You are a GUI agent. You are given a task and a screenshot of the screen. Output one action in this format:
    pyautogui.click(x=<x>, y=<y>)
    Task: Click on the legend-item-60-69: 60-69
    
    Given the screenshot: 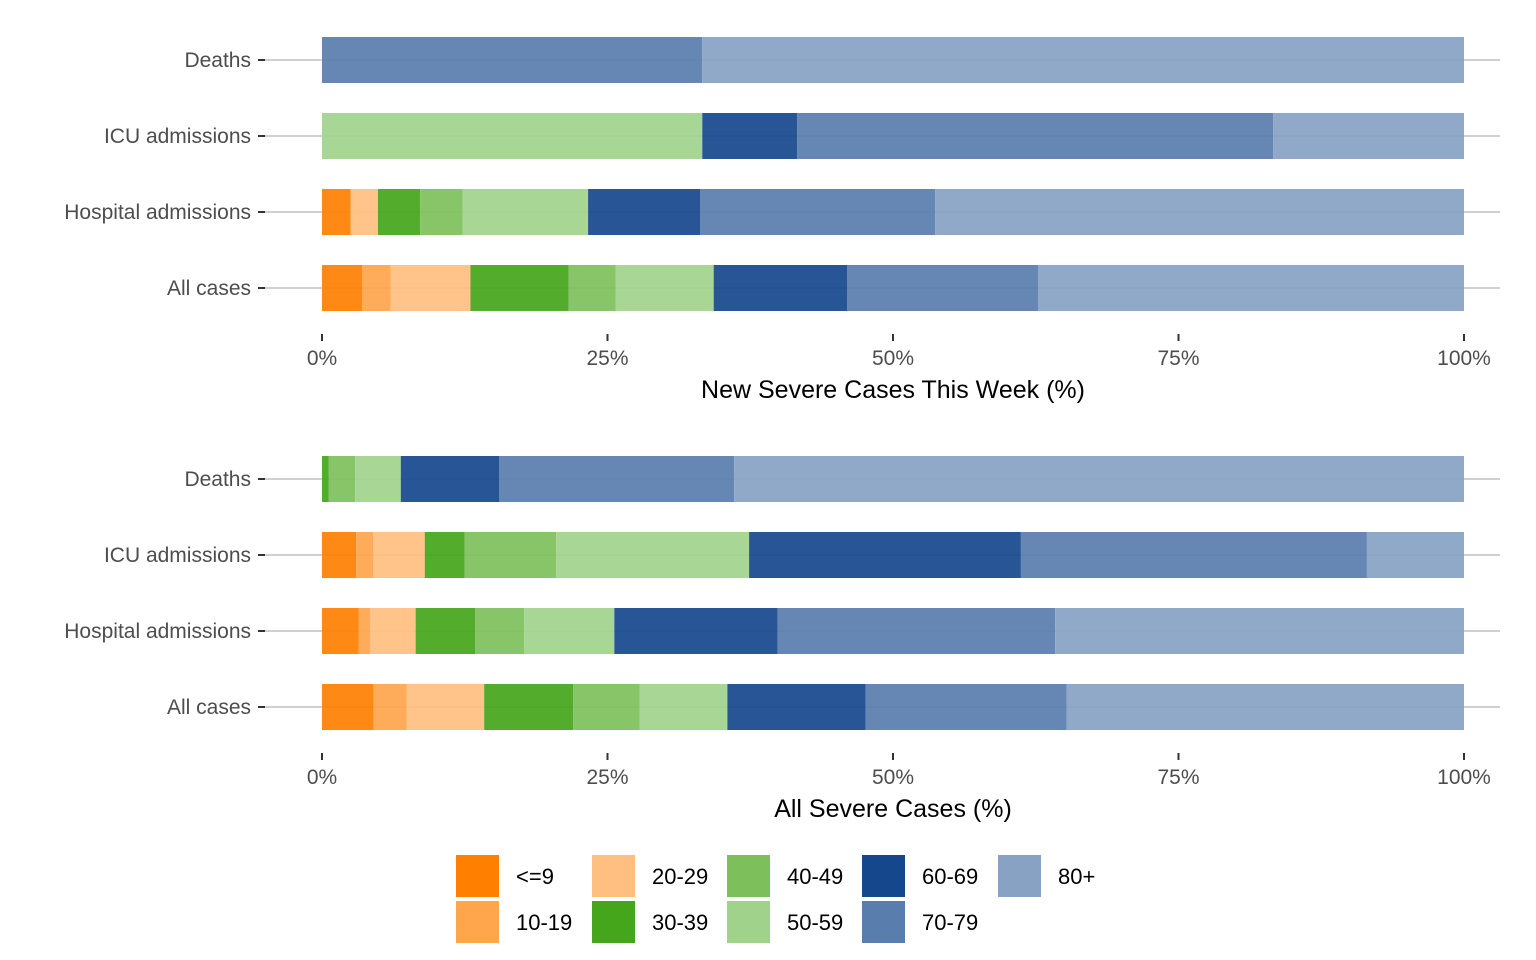 What is the action you would take?
    pyautogui.click(x=920, y=876)
    